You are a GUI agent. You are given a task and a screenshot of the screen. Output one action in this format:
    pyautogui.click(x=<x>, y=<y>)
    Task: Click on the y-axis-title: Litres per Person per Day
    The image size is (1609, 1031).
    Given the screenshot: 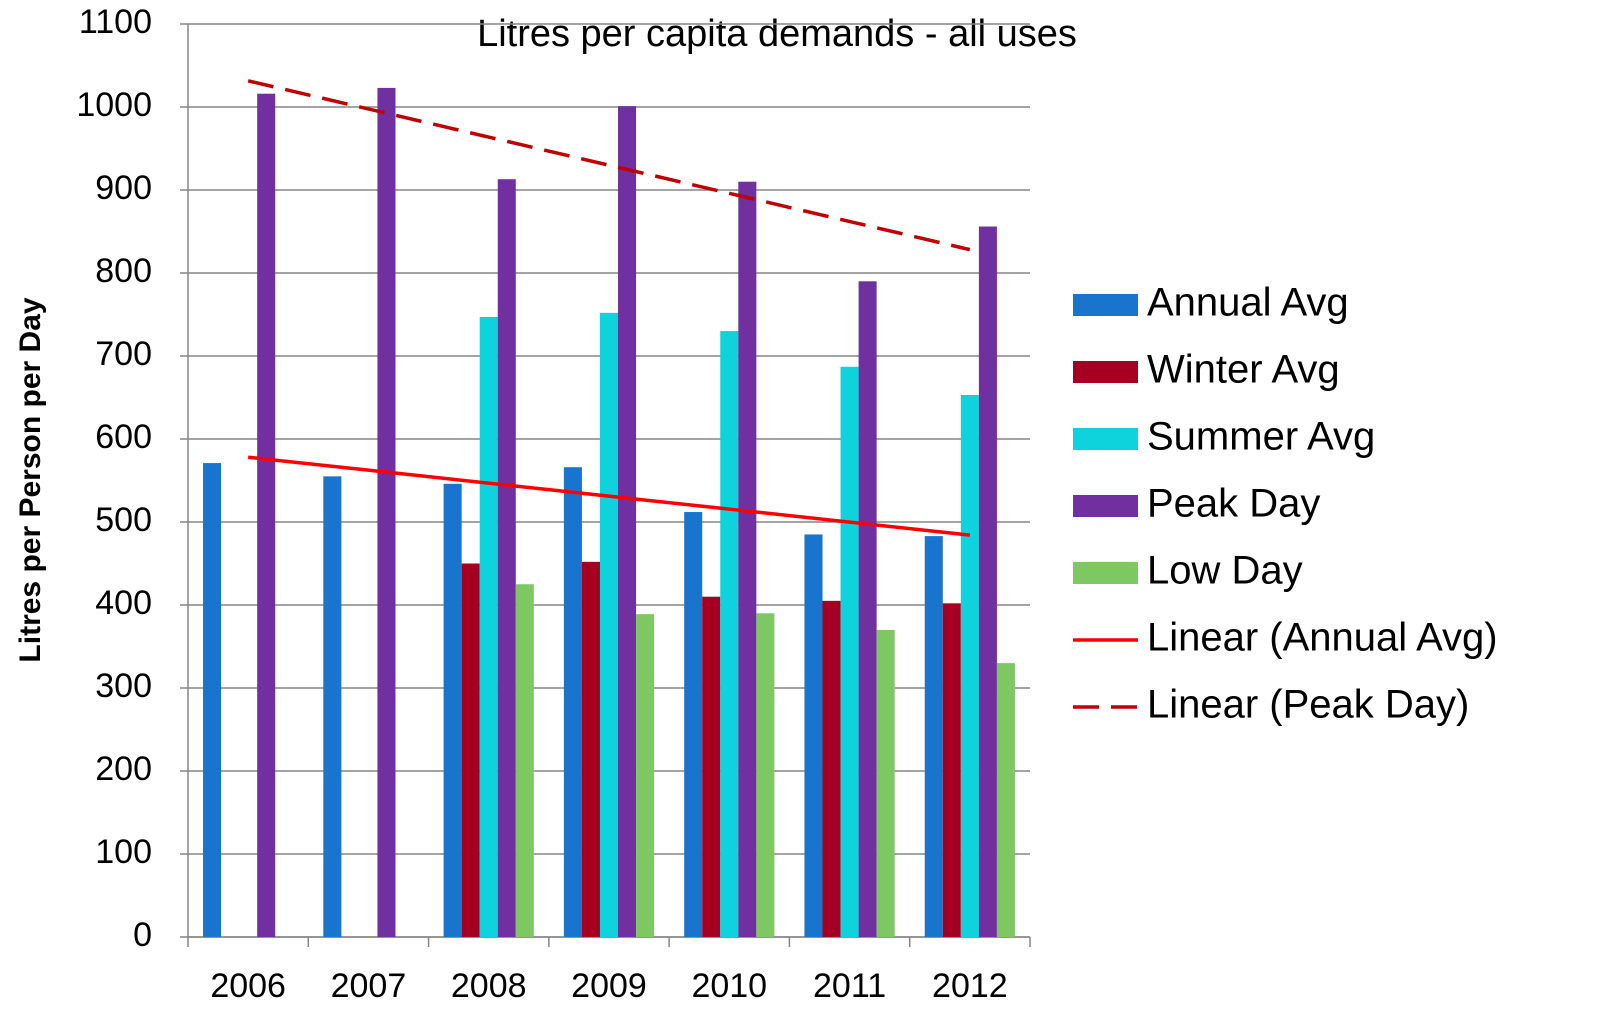 What is the action you would take?
    pyautogui.click(x=30, y=479)
    